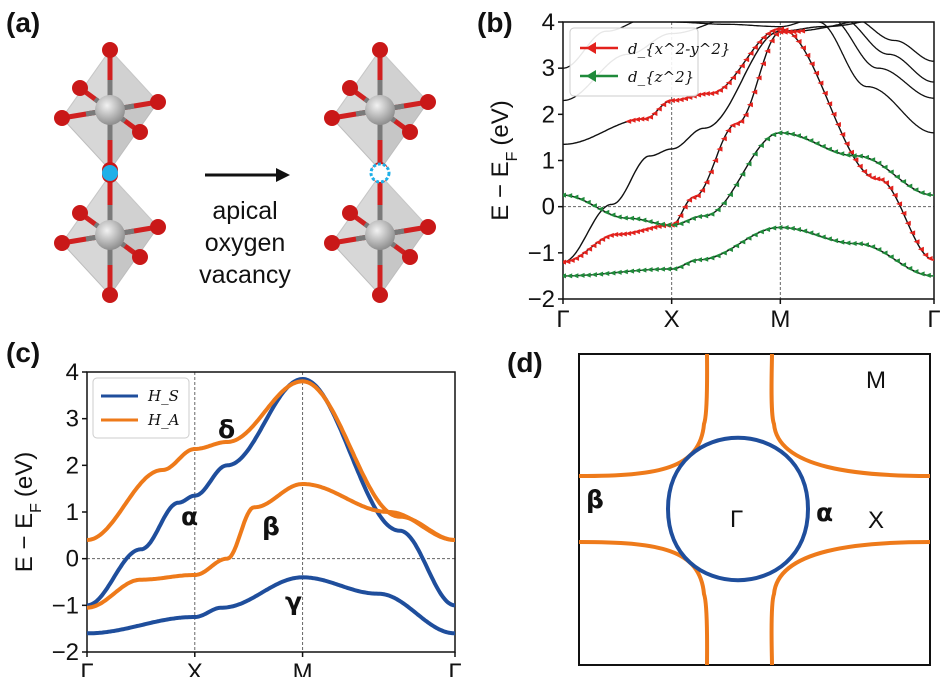 The width and height of the screenshot is (941, 677). Describe the element at coordinates (661, 77) in the screenshot. I see `legend-label: d_{z^2}` at that location.